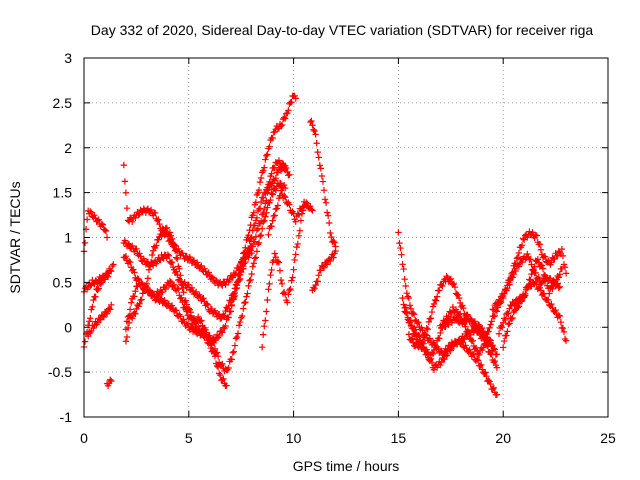 The width and height of the screenshot is (640, 480). Describe the element at coordinates (95, 231) in the screenshot. I see `series-trace-c` at that location.